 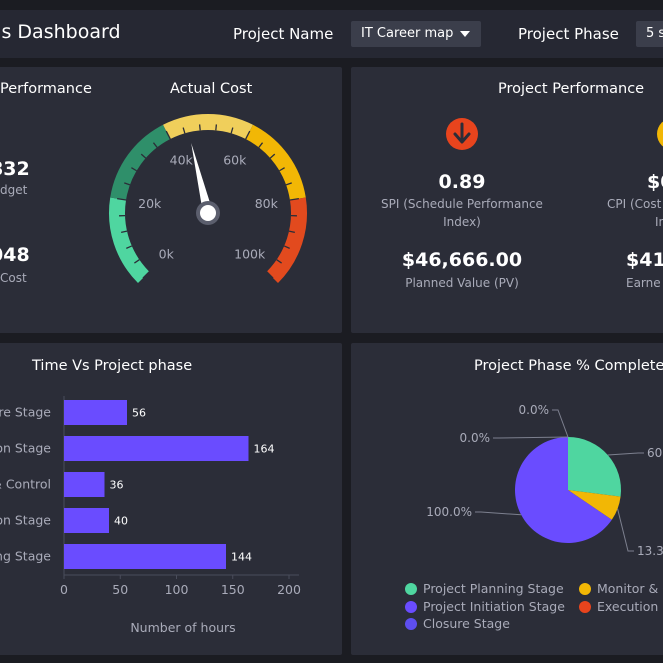 What do you see at coordinates (493, 588) in the screenshot?
I see `legend-label: Project Planning Stage` at bounding box center [493, 588].